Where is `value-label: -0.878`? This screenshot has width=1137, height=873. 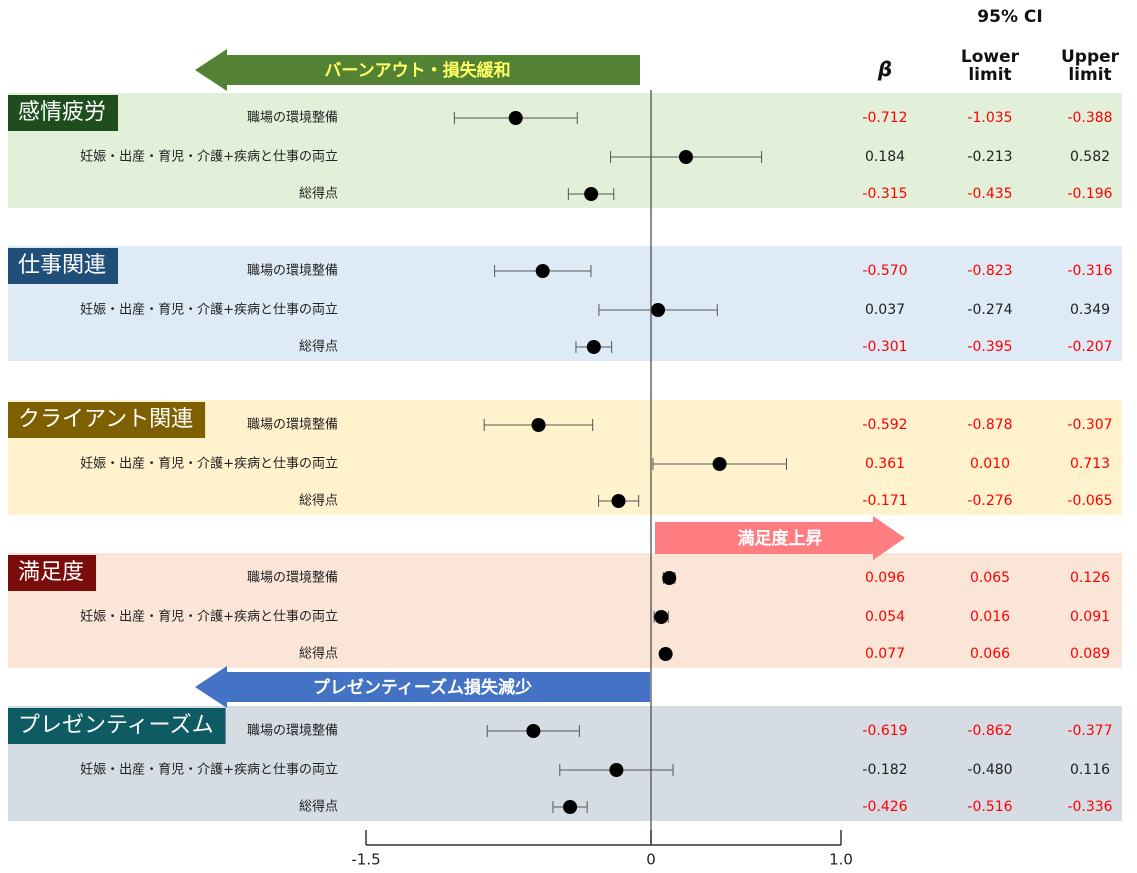
value-label: -0.878 is located at coordinates (989, 425).